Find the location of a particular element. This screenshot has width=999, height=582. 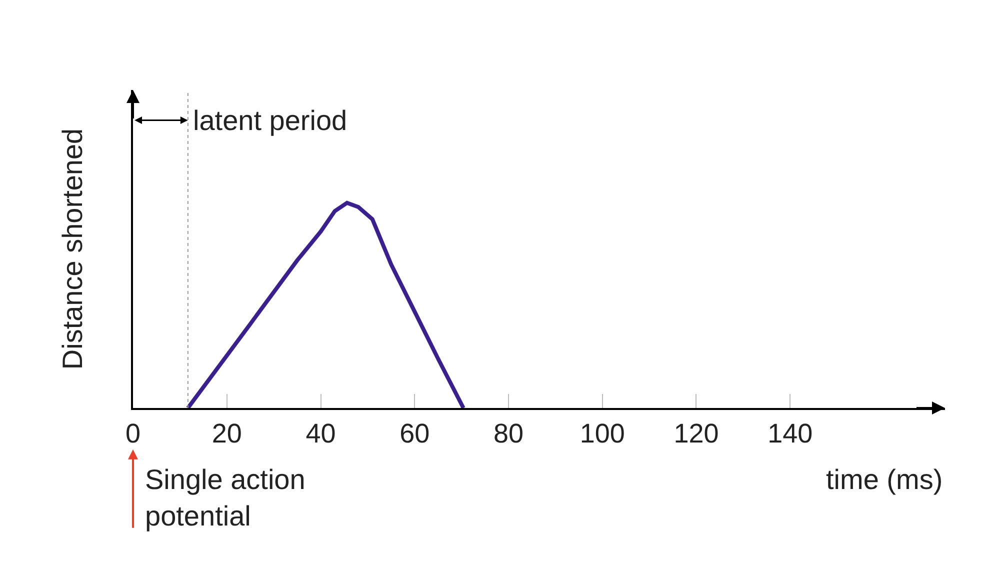

text: Single action potential is located at coordinates (225, 498).